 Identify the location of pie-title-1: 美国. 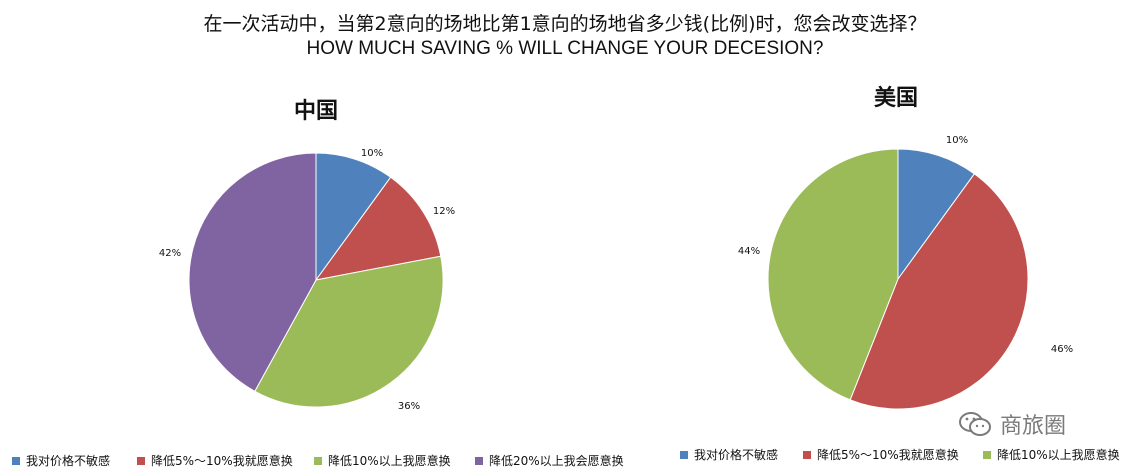
(896, 98).